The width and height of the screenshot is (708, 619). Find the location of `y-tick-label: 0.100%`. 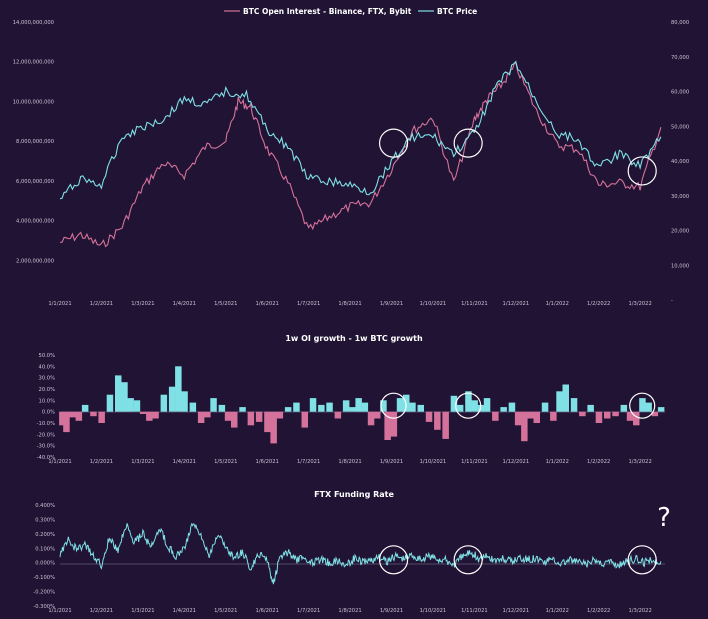

y-tick-label: 0.100% is located at coordinates (45, 549).